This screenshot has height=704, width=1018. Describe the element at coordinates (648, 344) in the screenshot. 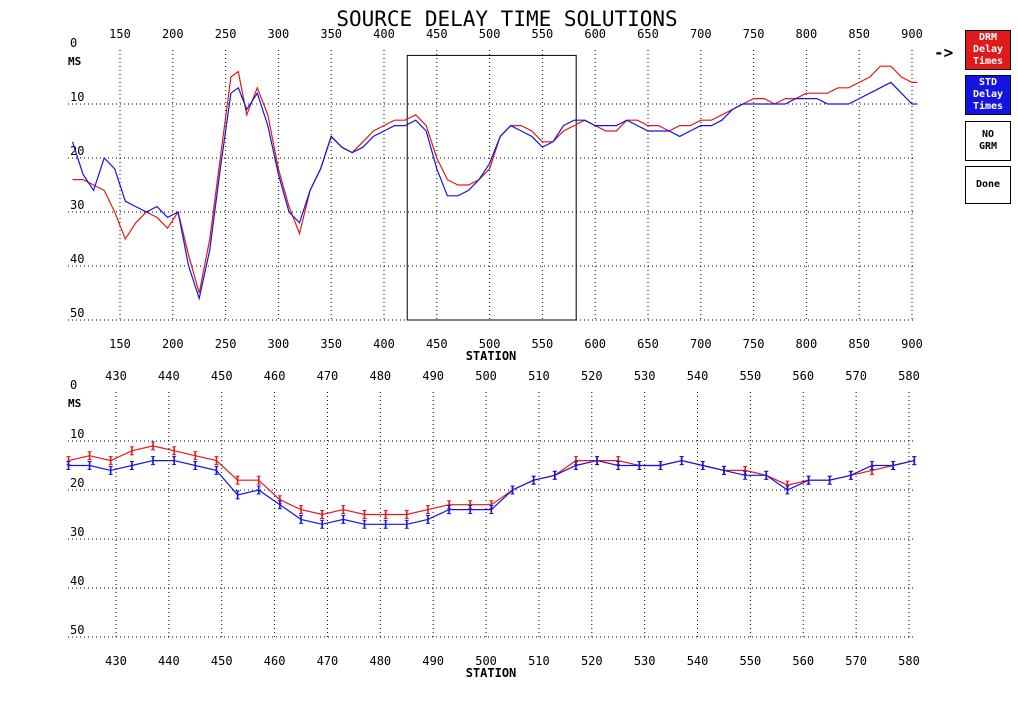

I see `x-tick-label-bottom: 650` at that location.